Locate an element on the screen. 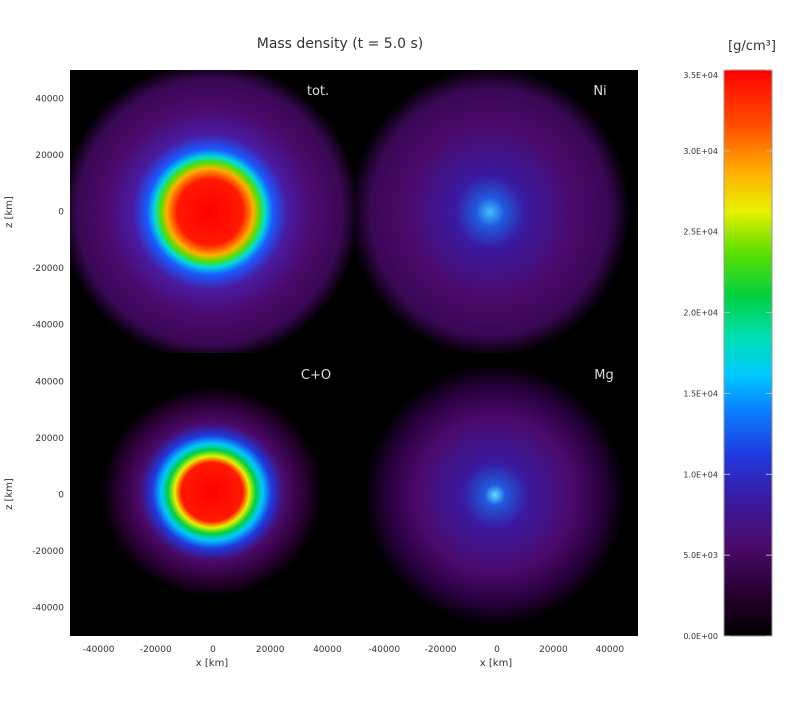  panel-label-co: C+O is located at coordinates (316, 375).